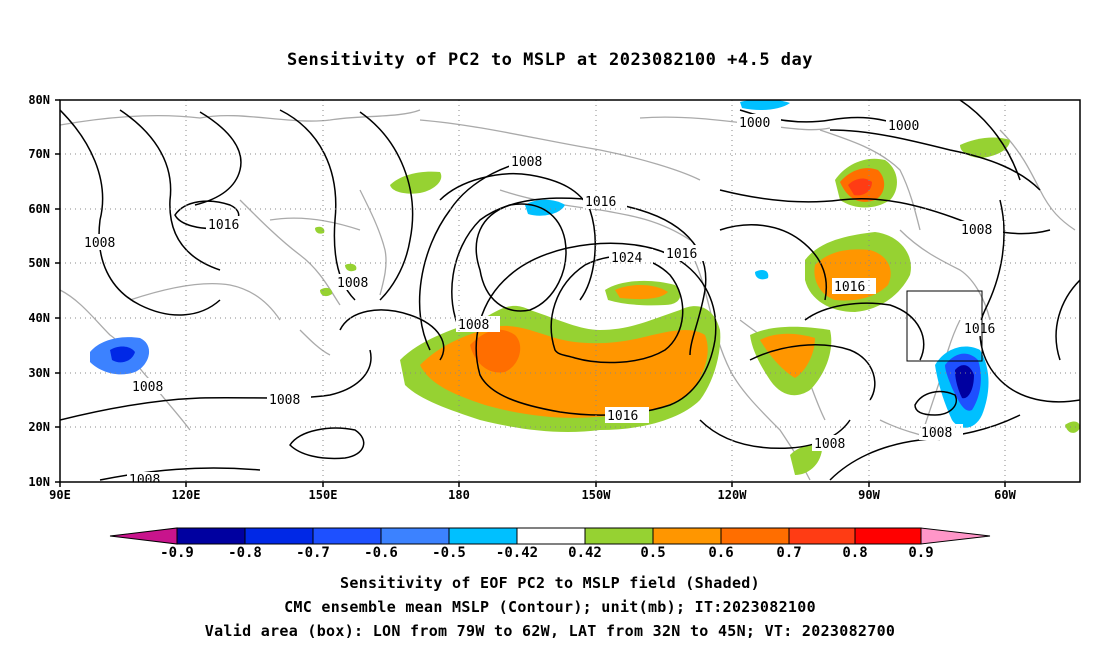 The height and width of the screenshot is (650, 1100). What do you see at coordinates (39, 482) in the screenshot?
I see `lat-label: 10N` at bounding box center [39, 482].